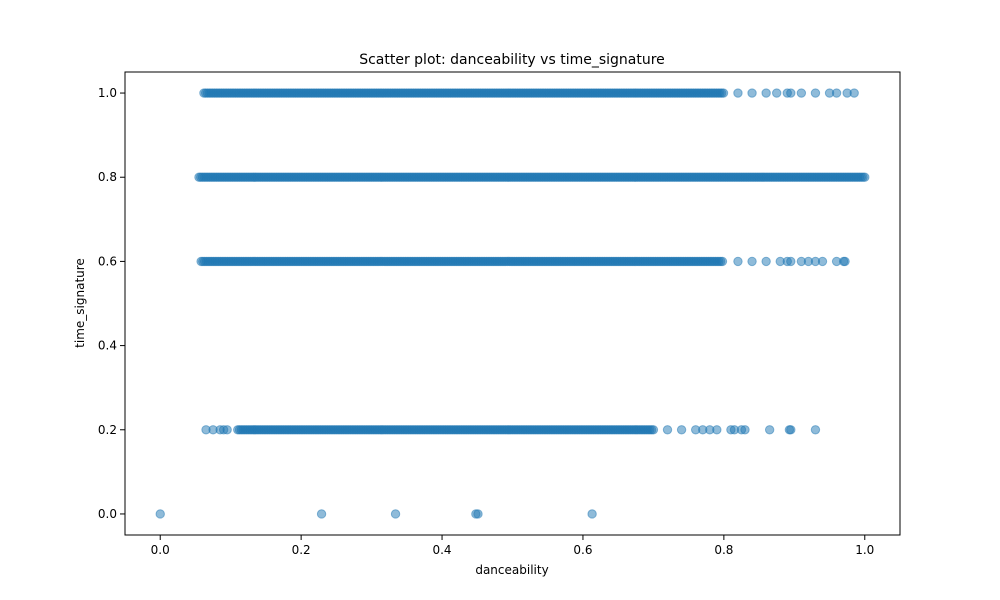 This screenshot has height=600, width=1000. What do you see at coordinates (111, 303) in the screenshot?
I see `y-axis: 0.0 0.2 0.4 0.6 0.8 1.0` at bounding box center [111, 303].